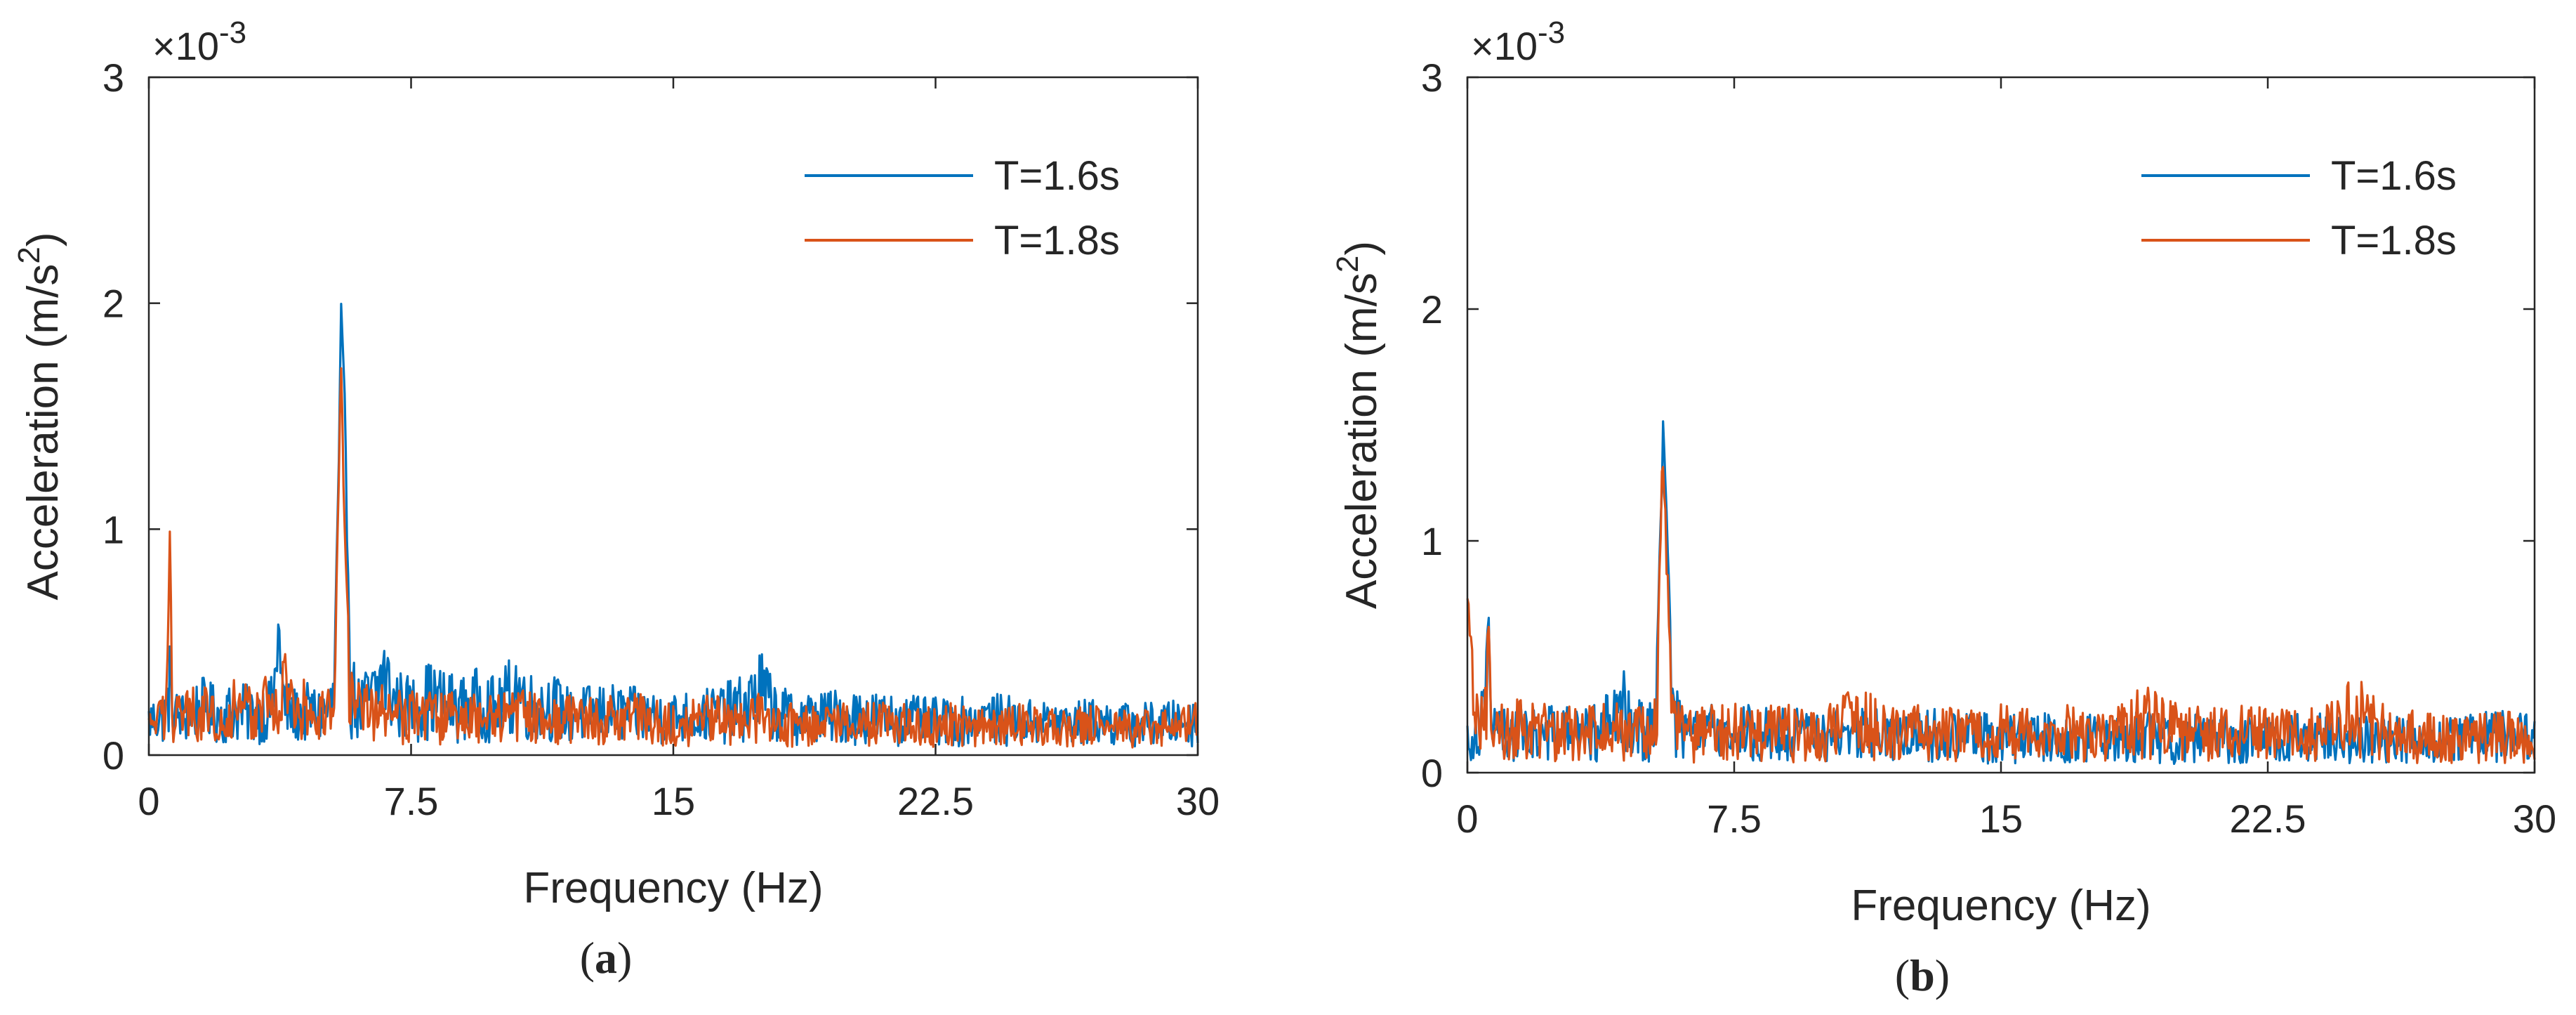 Image resolution: width=2576 pixels, height=1015 pixels. What do you see at coordinates (2001, 615) in the screenshot?
I see `series-line-t18` at bounding box center [2001, 615].